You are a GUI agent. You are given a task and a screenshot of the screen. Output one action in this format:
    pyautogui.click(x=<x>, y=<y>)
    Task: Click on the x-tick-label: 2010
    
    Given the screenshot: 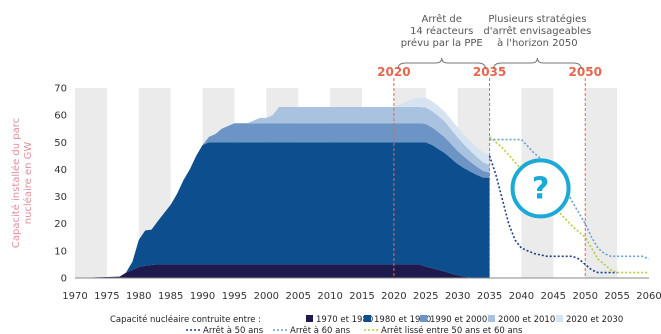 What is the action you would take?
    pyautogui.click(x=329, y=296)
    